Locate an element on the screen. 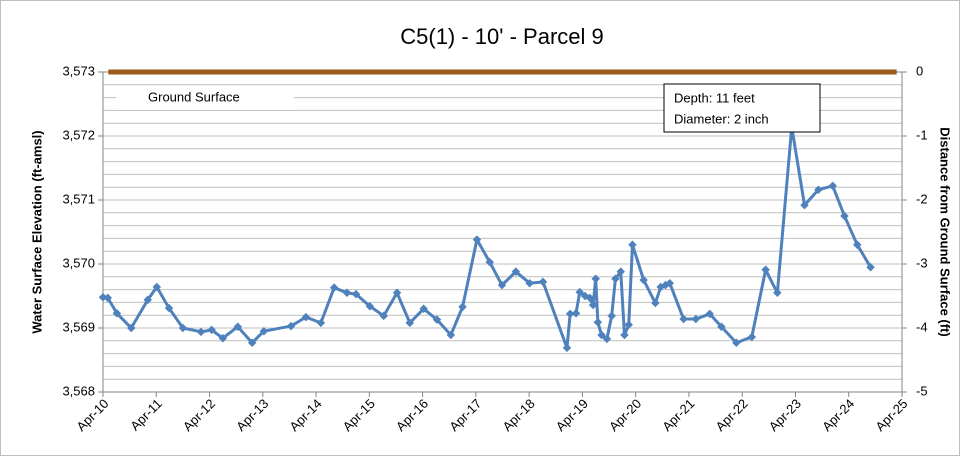 The width and height of the screenshot is (961, 457). y2-tick-label: -5 is located at coordinates (922, 390).